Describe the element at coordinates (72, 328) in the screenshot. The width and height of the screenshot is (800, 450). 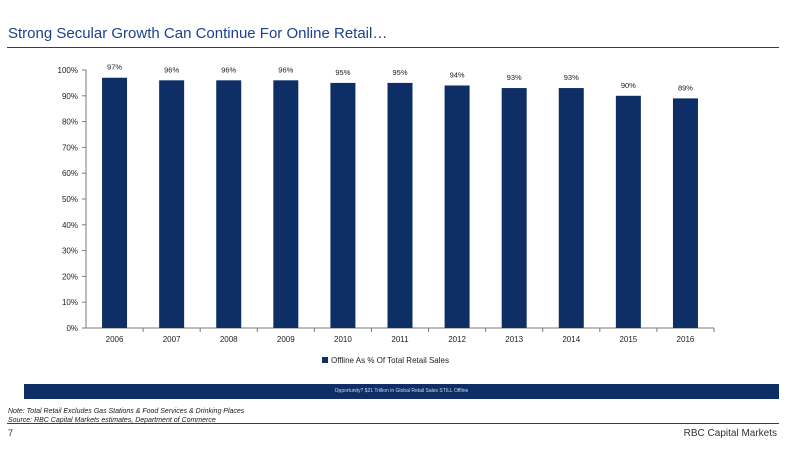
I see `y-tick-label: 0%` at that location.